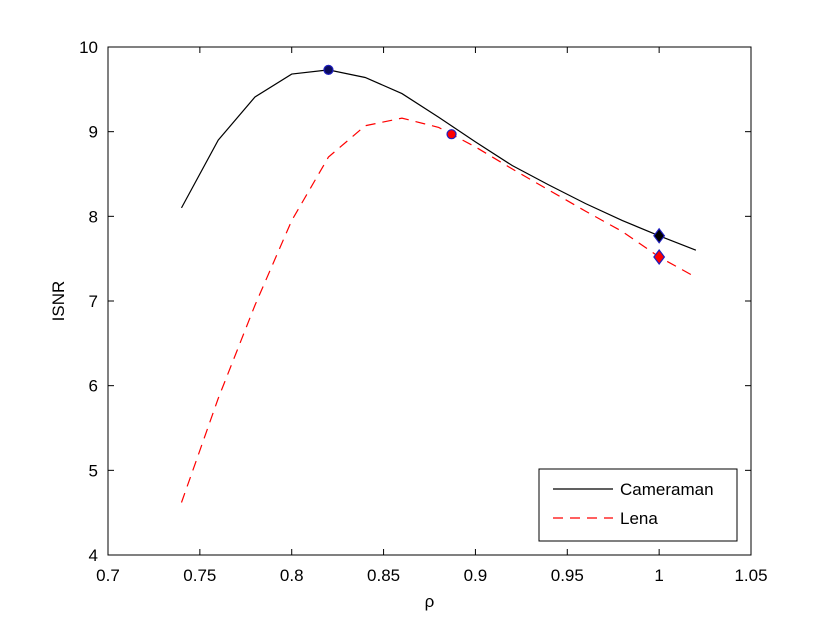 The height and width of the screenshot is (625, 830). What do you see at coordinates (658, 575) in the screenshot?
I see `x-tick-label: 1` at bounding box center [658, 575].